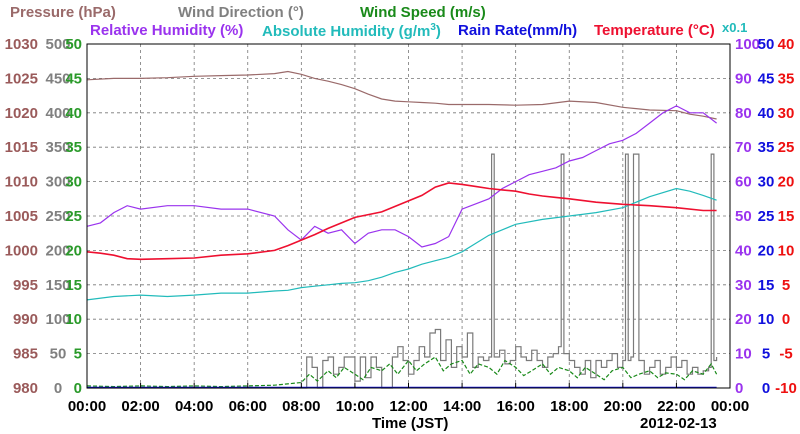 The height and width of the screenshot is (434, 800). What do you see at coordinates (410, 423) in the screenshot?
I see `x-axis-label: Time (JST)` at bounding box center [410, 423].